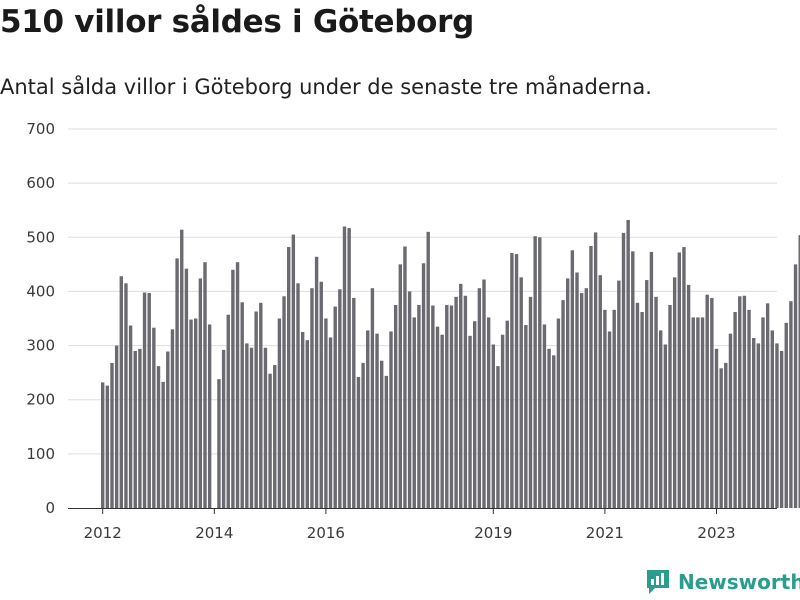 The height and width of the screenshot is (600, 800). What do you see at coordinates (40, 129) in the screenshot?
I see `y-tick-label: 700` at bounding box center [40, 129].